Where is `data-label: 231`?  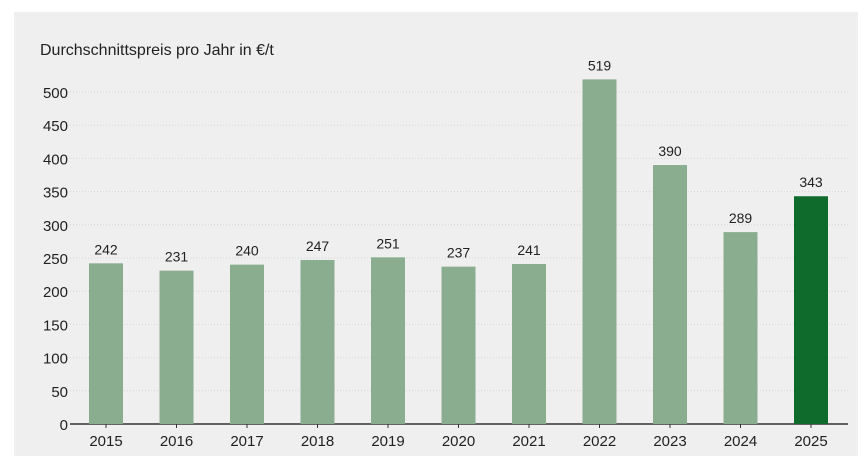 data-label: 231 is located at coordinates (177, 257).